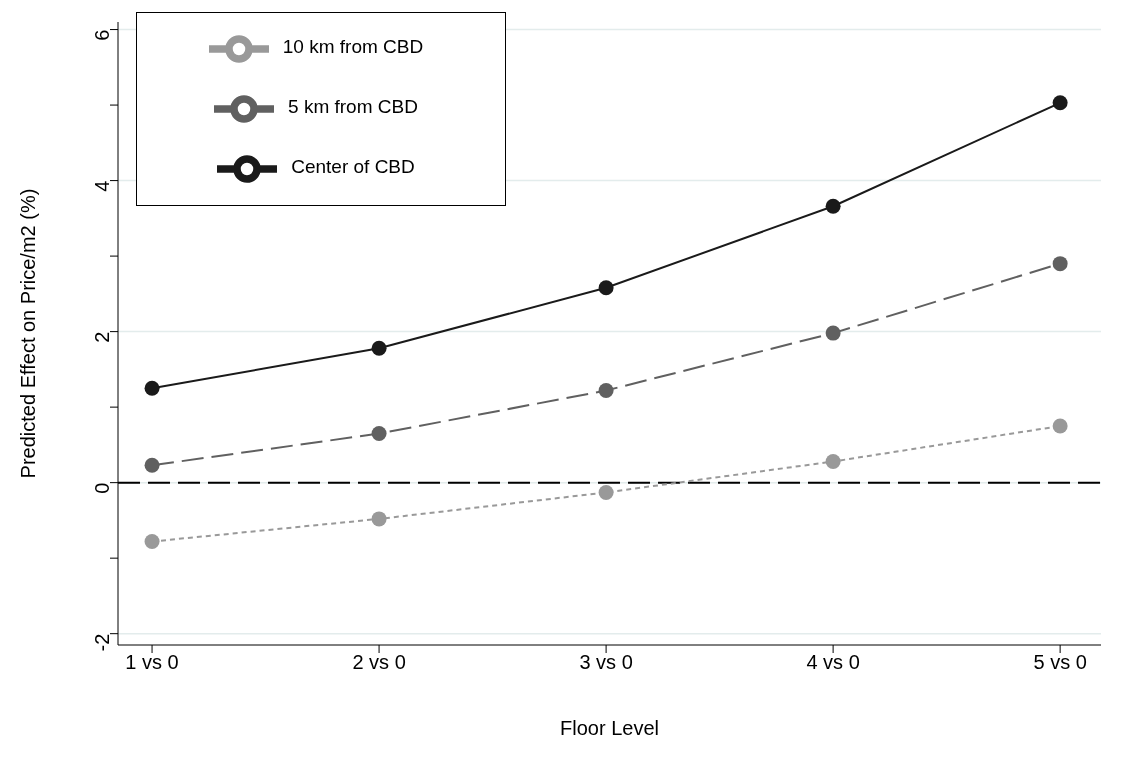 Image resolution: width=1129 pixels, height=773 pixels. I want to click on x-tick-label: 5 vs 0, so click(1060, 662).